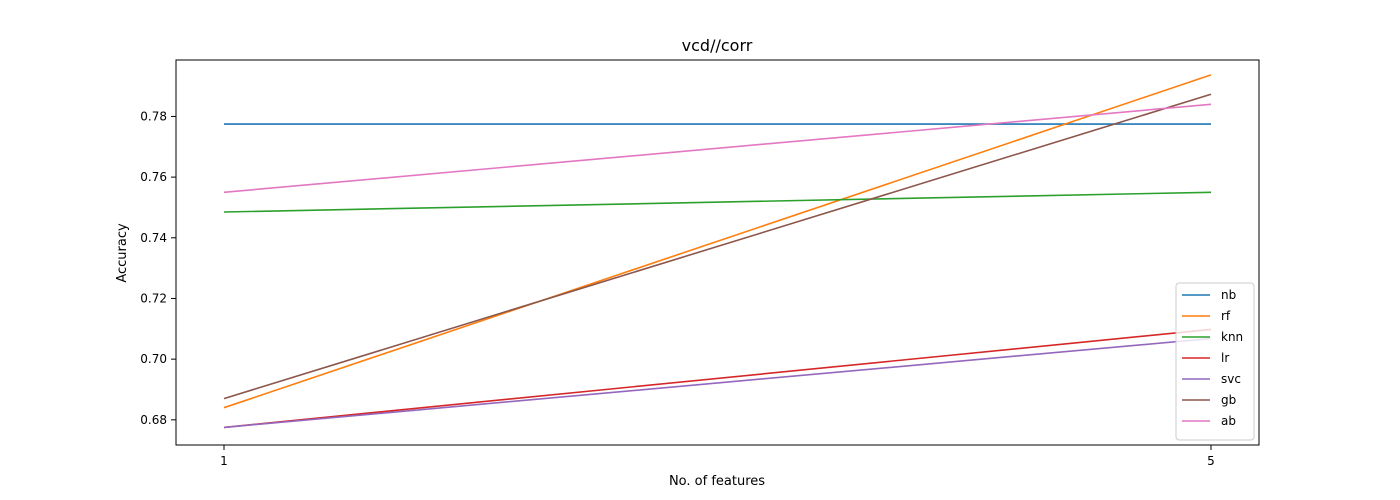 This screenshot has width=1400, height=500. What do you see at coordinates (1226, 316) in the screenshot?
I see `legend-label-rf: rf` at bounding box center [1226, 316].